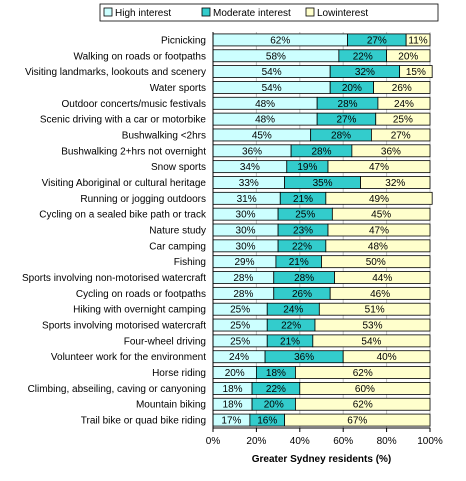 The height and width of the screenshot is (481, 466). What do you see at coordinates (206, 12) in the screenshot?
I see `legend-swatch` at bounding box center [206, 12].